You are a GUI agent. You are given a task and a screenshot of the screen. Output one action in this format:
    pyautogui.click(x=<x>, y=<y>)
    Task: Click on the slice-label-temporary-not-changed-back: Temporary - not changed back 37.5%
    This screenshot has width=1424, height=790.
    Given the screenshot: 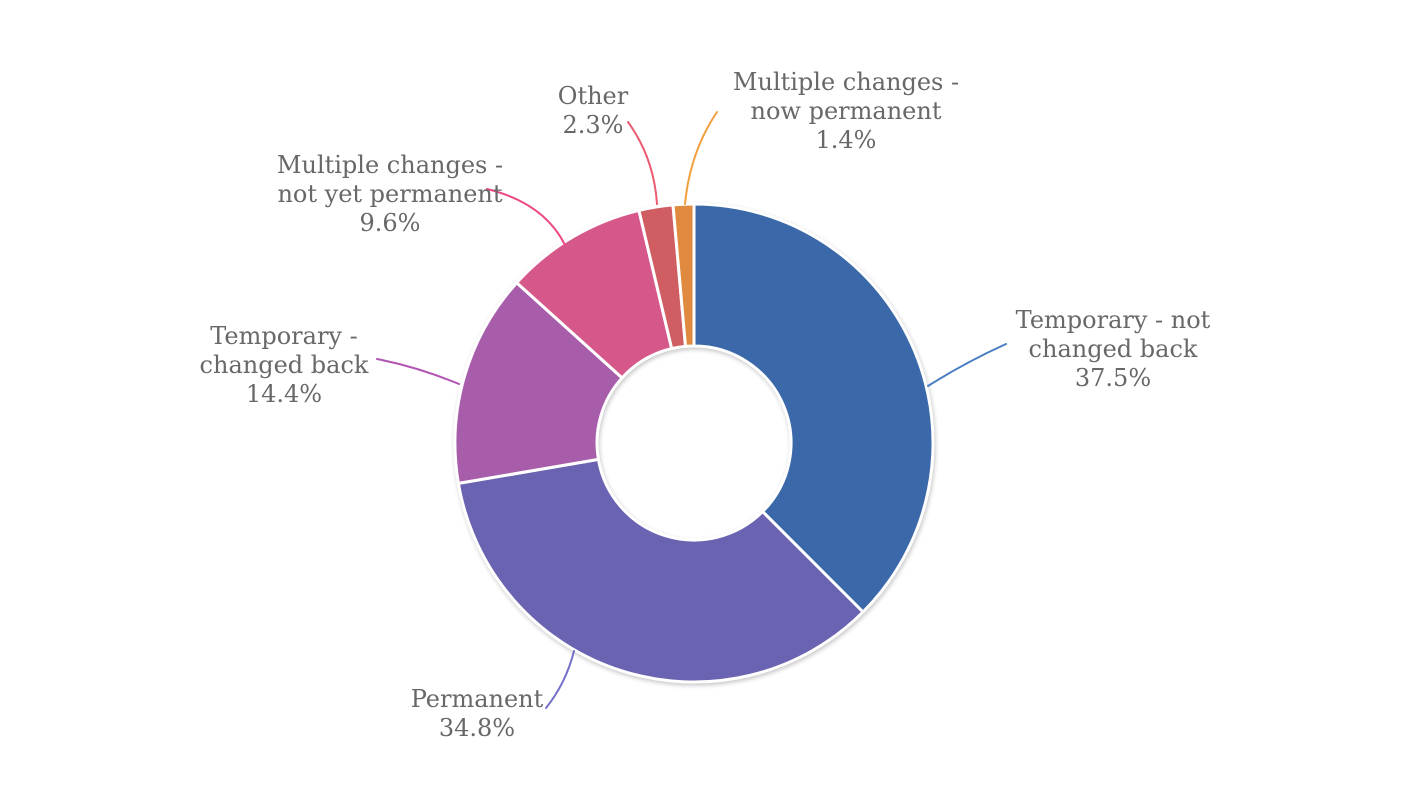 What is the action you would take?
    pyautogui.click(x=1113, y=349)
    